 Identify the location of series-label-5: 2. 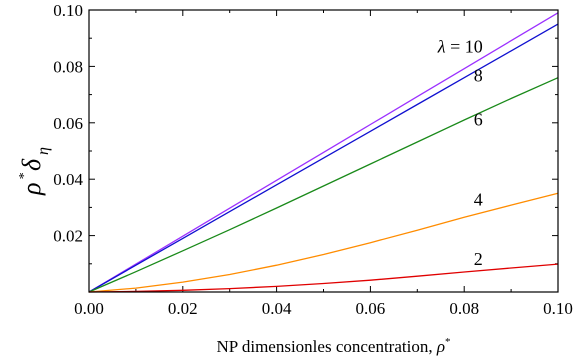
(478, 259).